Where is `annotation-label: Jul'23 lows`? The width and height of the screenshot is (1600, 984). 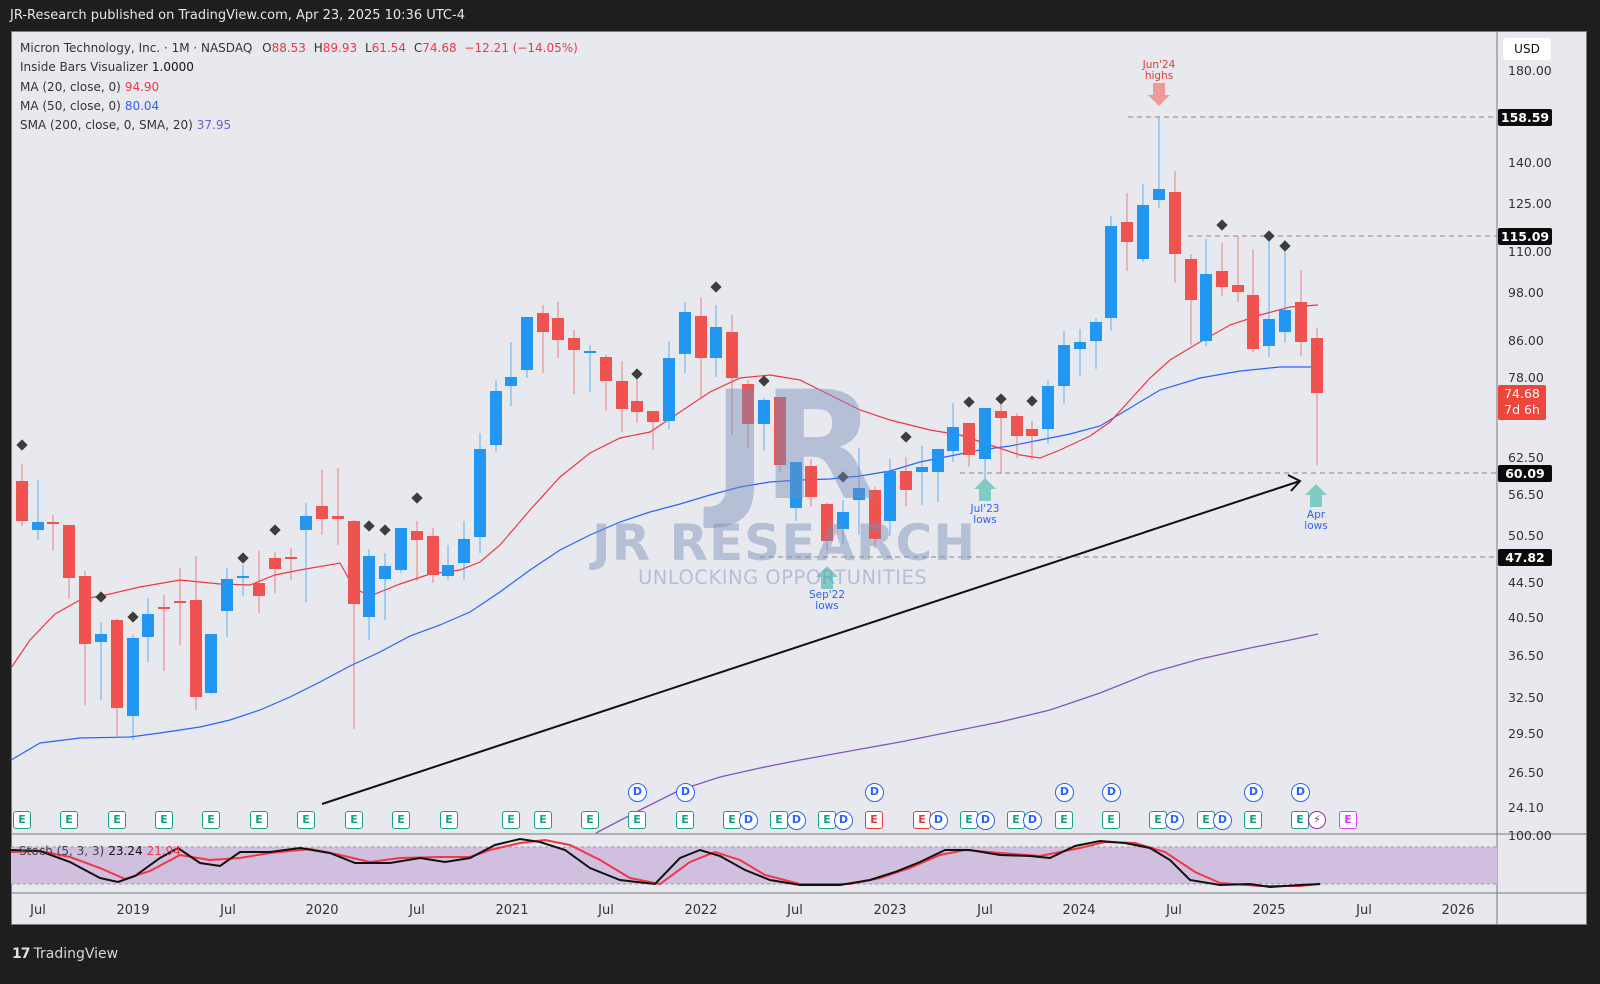 annotation-label: Jul'23 lows is located at coordinates (985, 515).